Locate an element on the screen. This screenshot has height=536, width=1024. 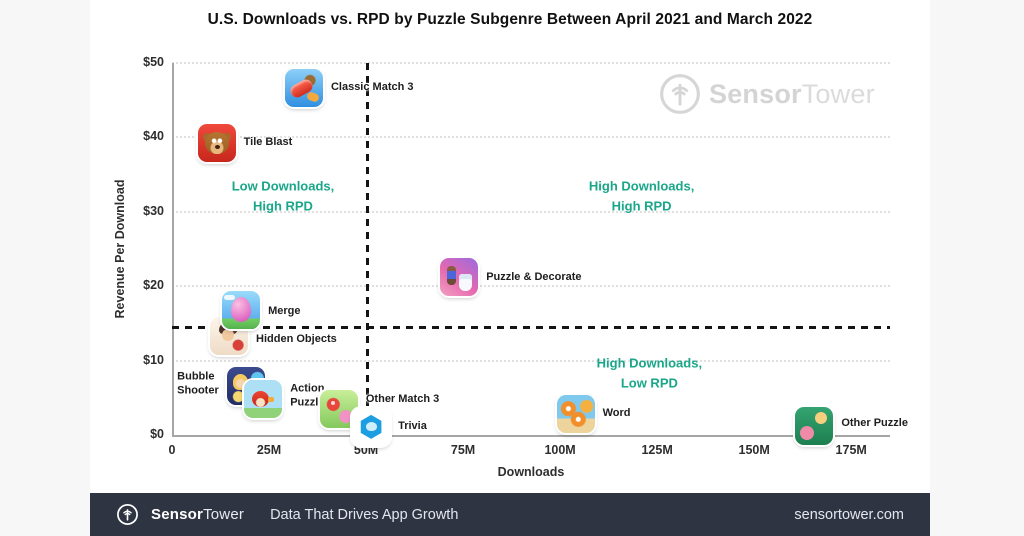
y-tick-10: $10 is located at coordinates (153, 359).